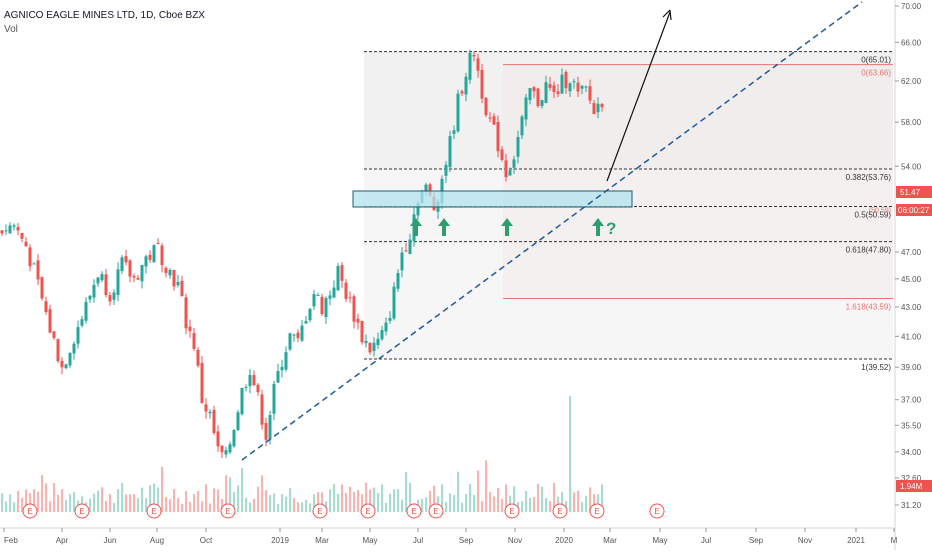  Describe the element at coordinates (914, 486) in the screenshot. I see `volume-tag` at that location.